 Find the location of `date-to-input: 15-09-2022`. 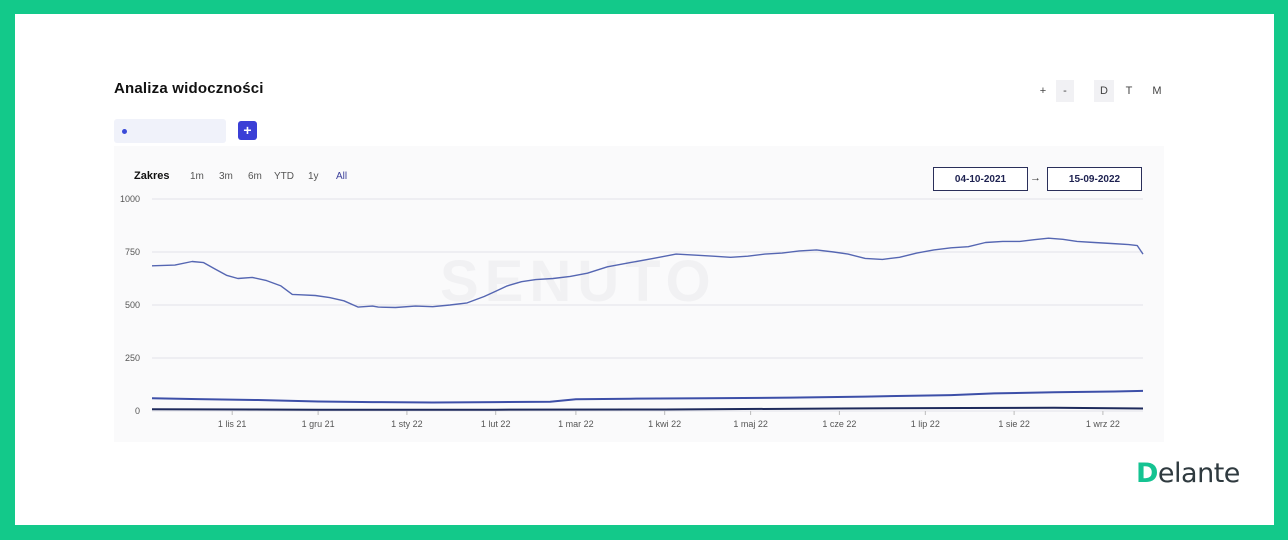

date-to-input: 15-09-2022 is located at coordinates (1094, 179).